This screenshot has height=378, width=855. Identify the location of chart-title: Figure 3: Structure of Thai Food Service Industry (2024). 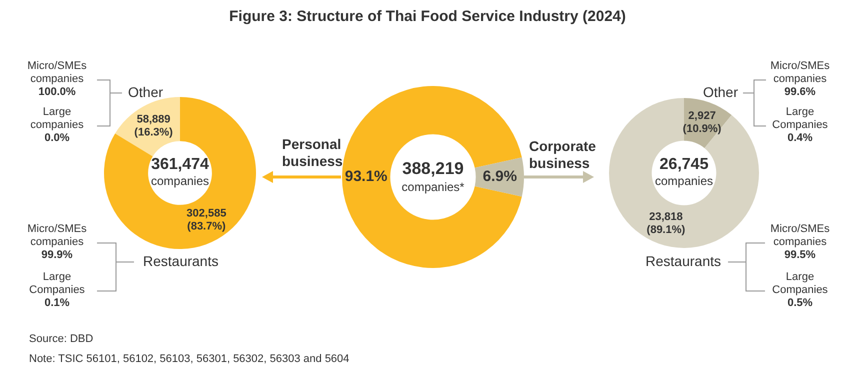
(427, 16).